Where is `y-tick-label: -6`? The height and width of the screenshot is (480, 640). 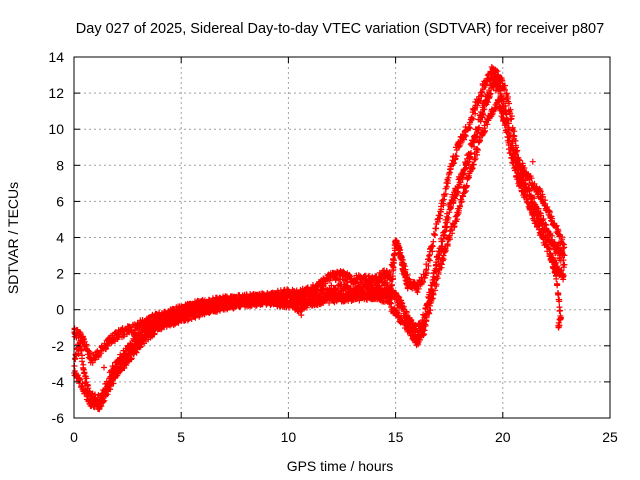
y-tick-label: -6 is located at coordinates (58, 418).